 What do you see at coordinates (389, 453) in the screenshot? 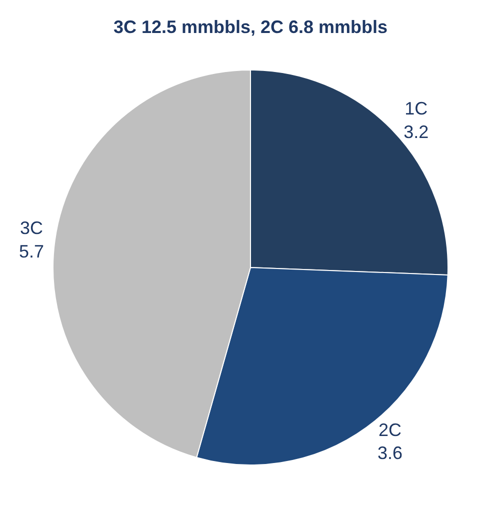
I see `data-label: 3.6` at bounding box center [389, 453].